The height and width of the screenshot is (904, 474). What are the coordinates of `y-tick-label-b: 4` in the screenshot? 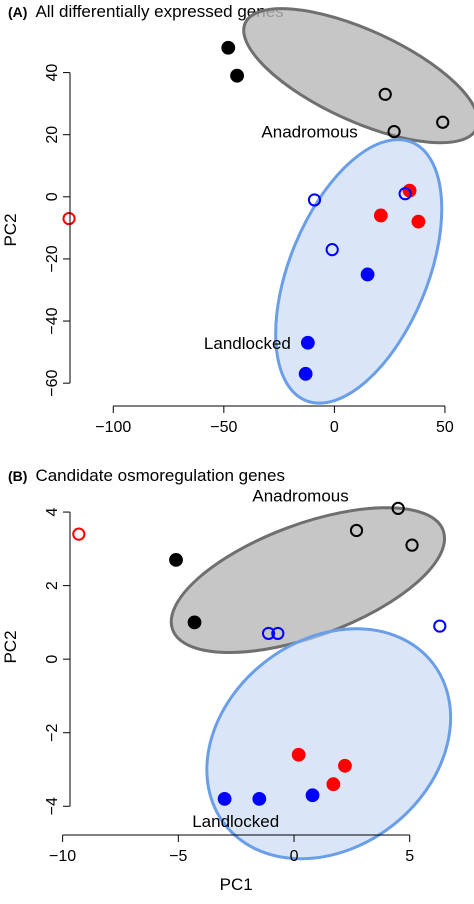 It's located at (52, 512).